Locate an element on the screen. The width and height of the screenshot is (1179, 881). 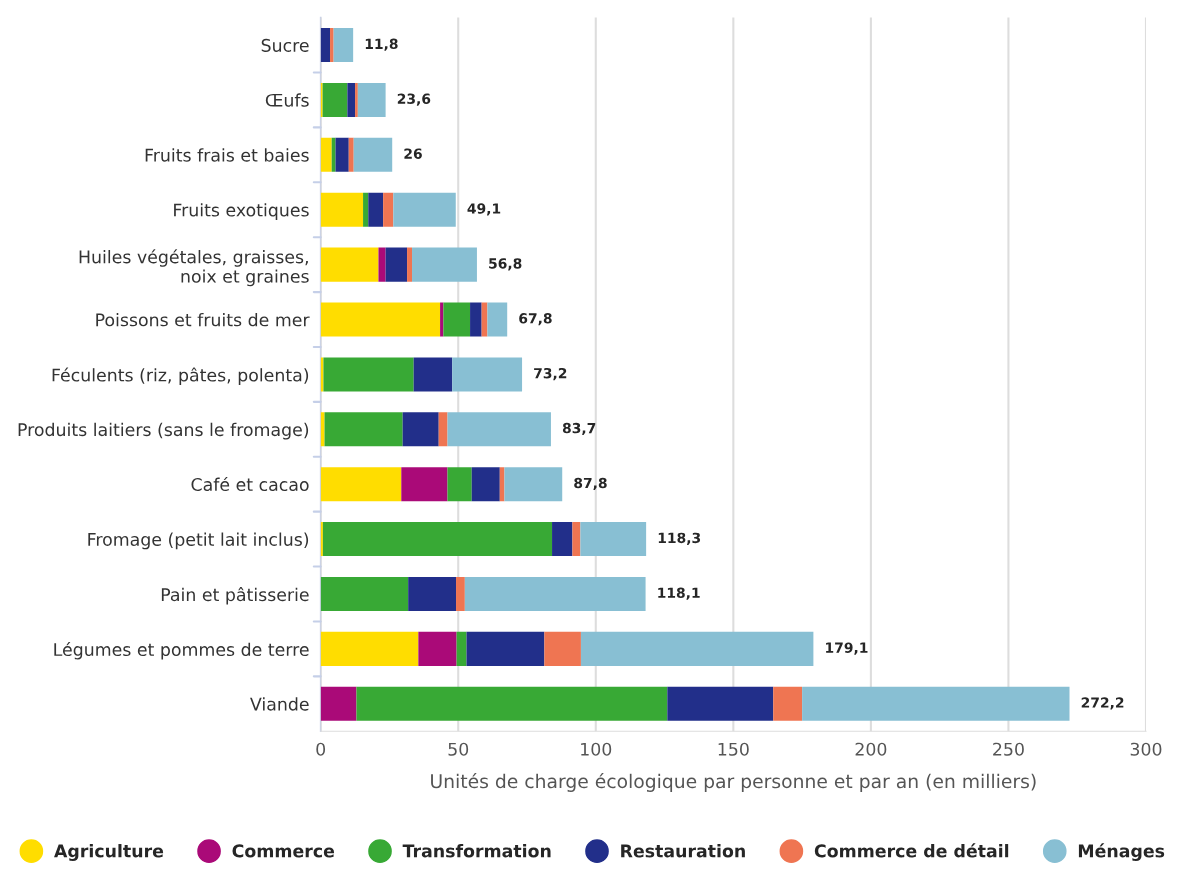
y-tick-label: Pain et pâtisserie is located at coordinates (235, 596).